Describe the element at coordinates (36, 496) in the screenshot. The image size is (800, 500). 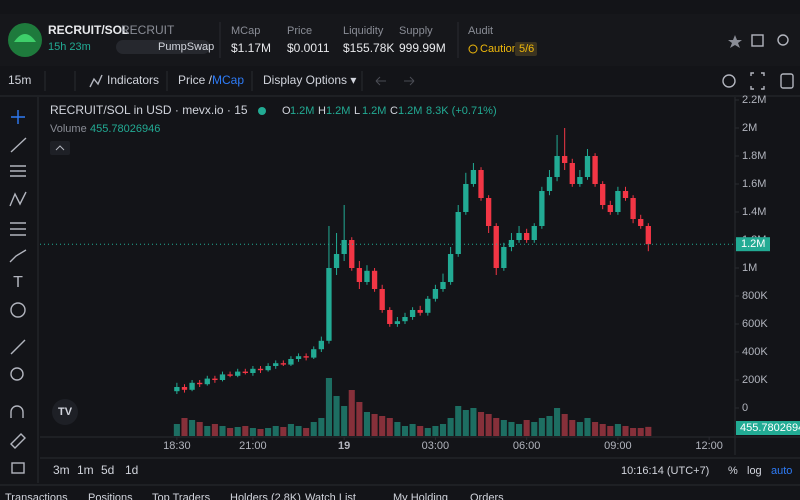
I see `tab: Transactions` at that location.